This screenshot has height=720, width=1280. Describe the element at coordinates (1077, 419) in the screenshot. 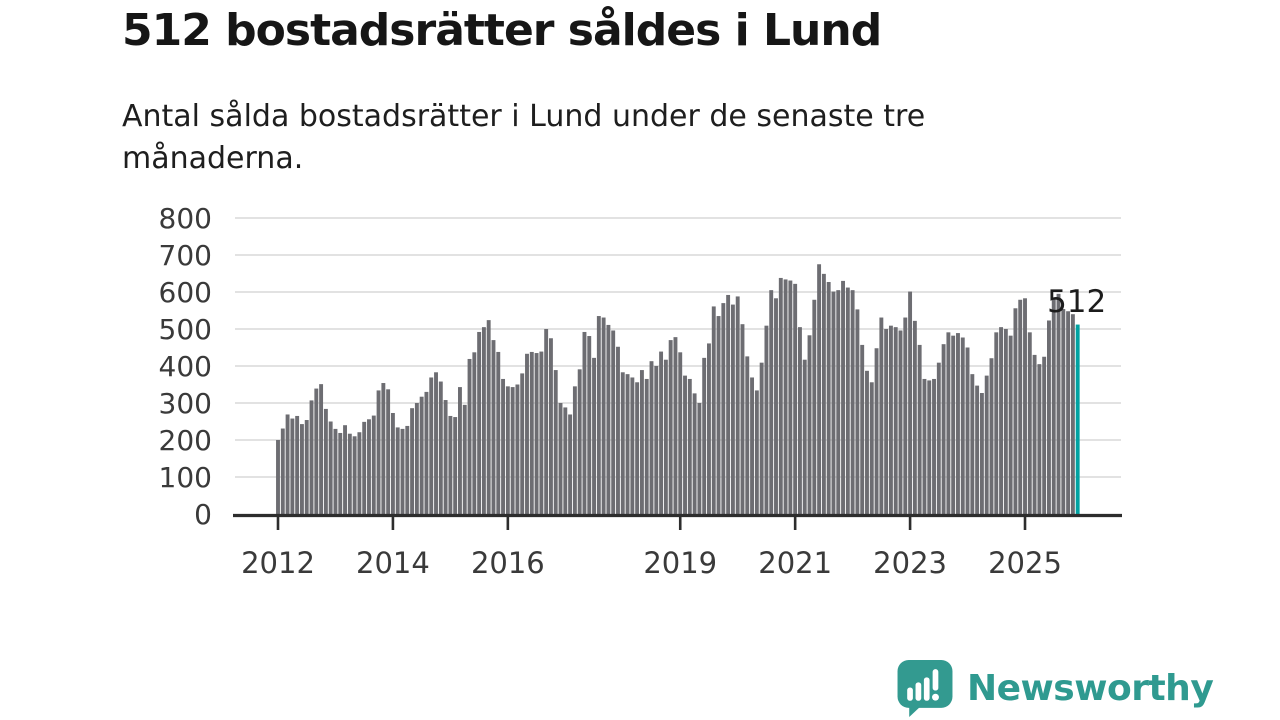

I see `bar-highlight` at that location.